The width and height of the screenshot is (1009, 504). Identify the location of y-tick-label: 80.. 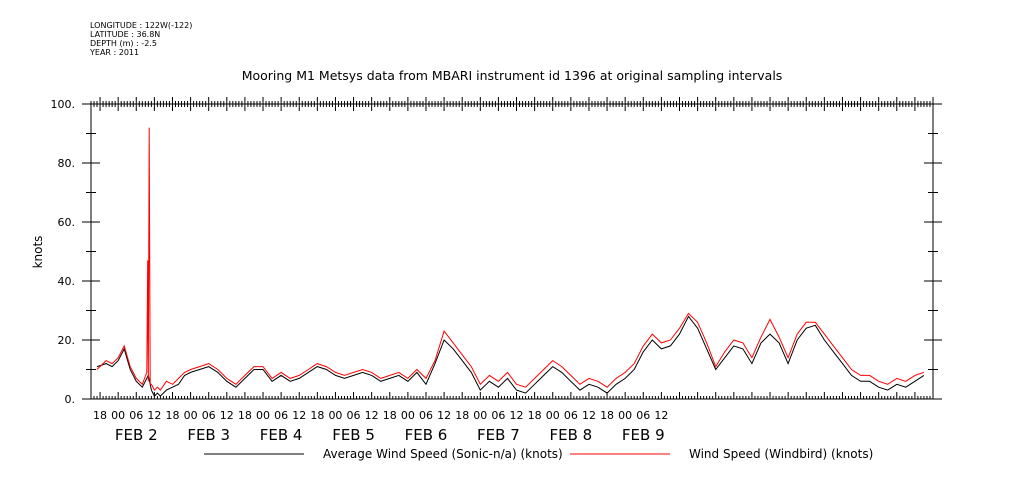
(67, 163).